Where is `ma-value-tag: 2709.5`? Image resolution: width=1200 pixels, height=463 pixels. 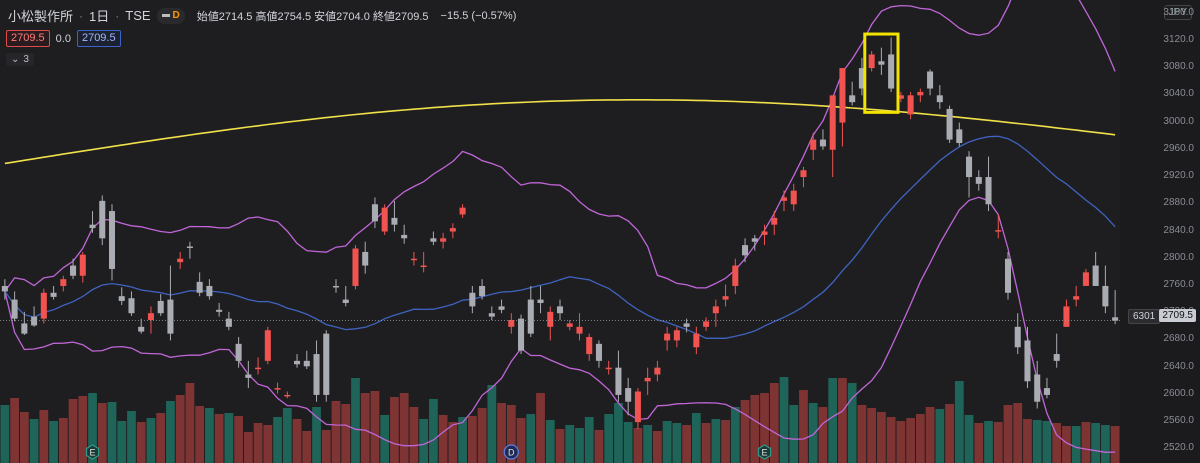 ma-value-tag: 2709.5 is located at coordinates (98, 38).